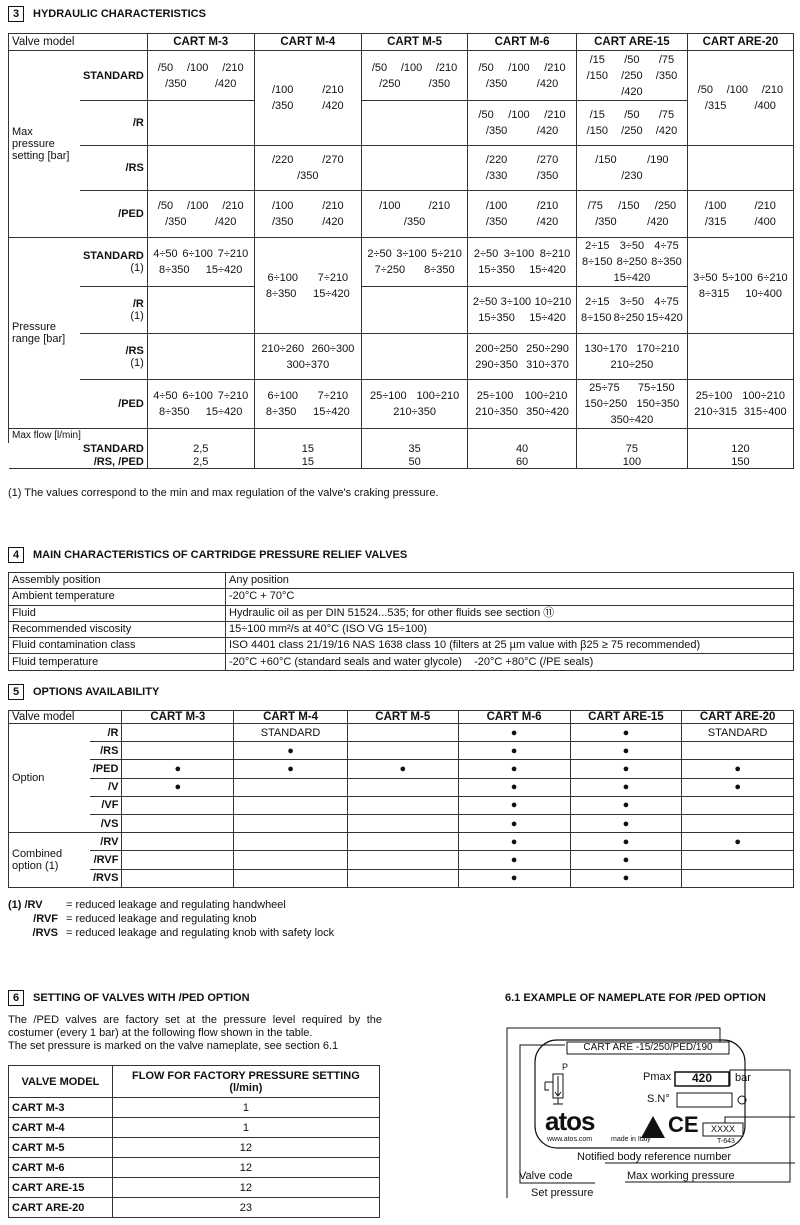 This screenshot has height=1225, width=800. Describe the element at coordinates (632, 60) in the screenshot. I see `value-line: /15/50/75` at that location.